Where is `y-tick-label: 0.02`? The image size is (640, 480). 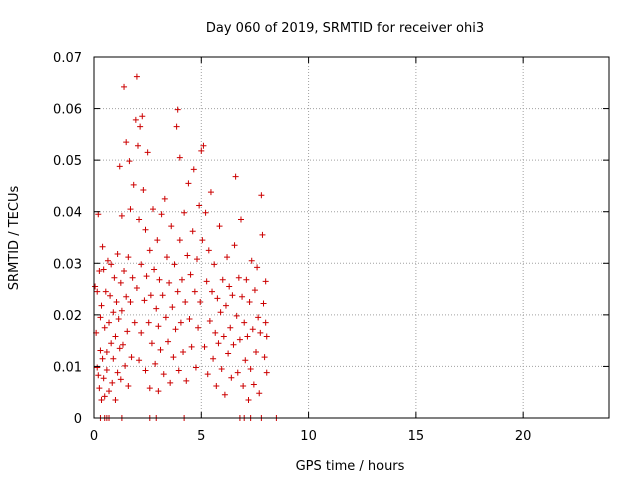
y-tick-label: 0.02 is located at coordinates (67, 316).